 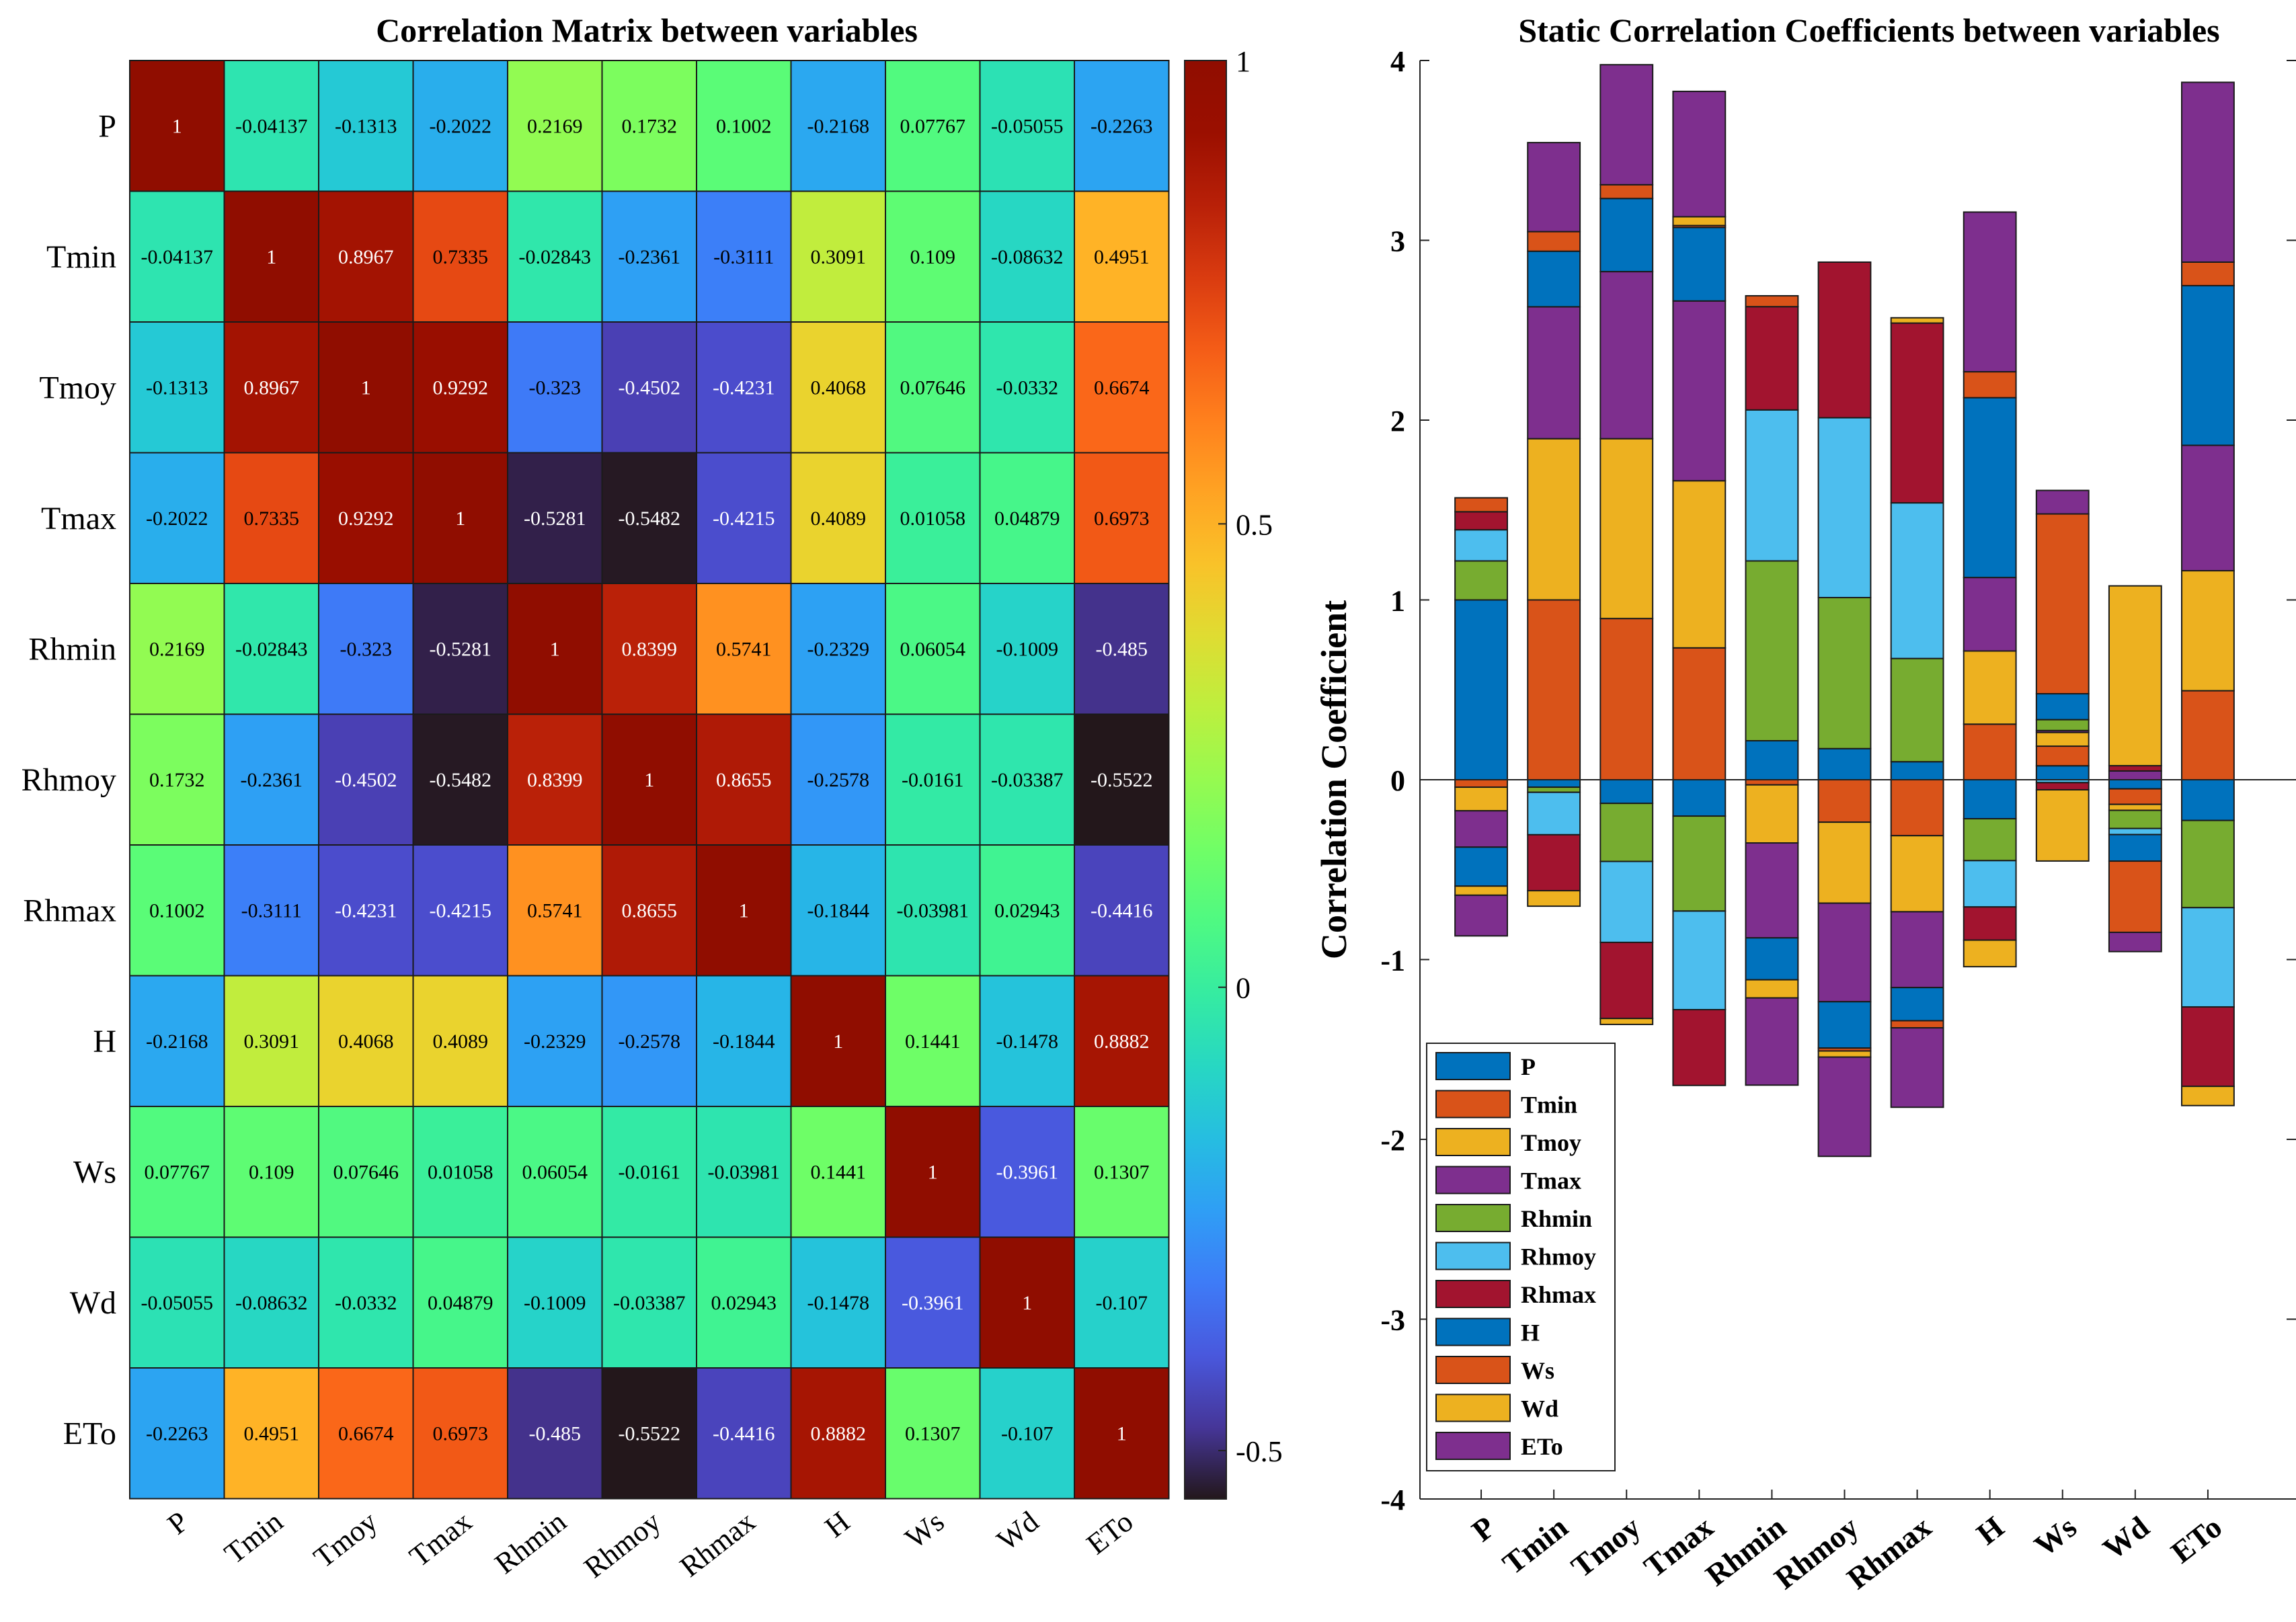 I want to click on bar-tmoy-ws, so click(x=1626, y=192).